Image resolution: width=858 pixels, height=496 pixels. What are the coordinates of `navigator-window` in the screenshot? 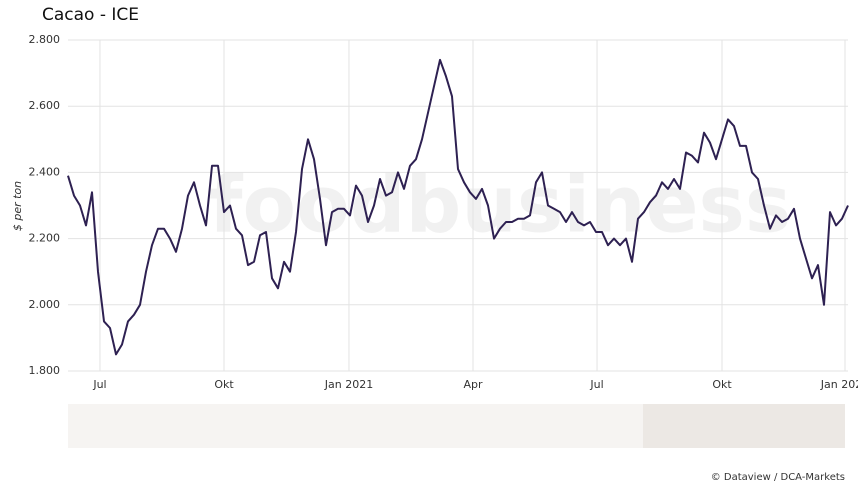 It's located at (744, 426).